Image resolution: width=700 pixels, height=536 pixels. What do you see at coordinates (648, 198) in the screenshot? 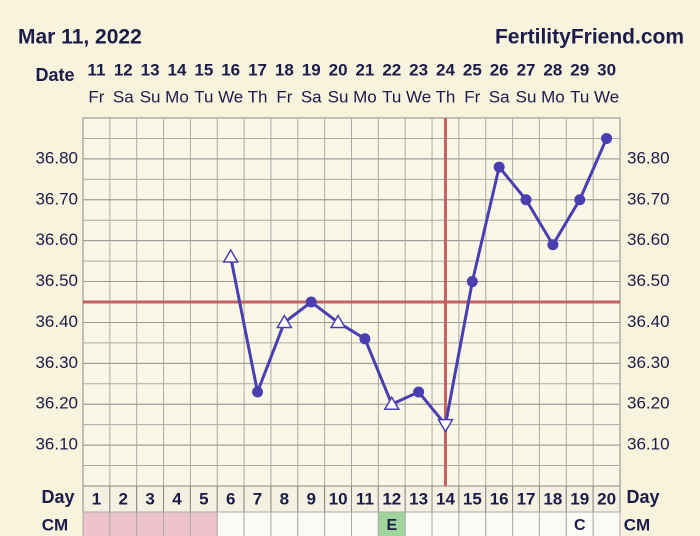
I see `y-tick-label-right: 36.70` at bounding box center [648, 198].